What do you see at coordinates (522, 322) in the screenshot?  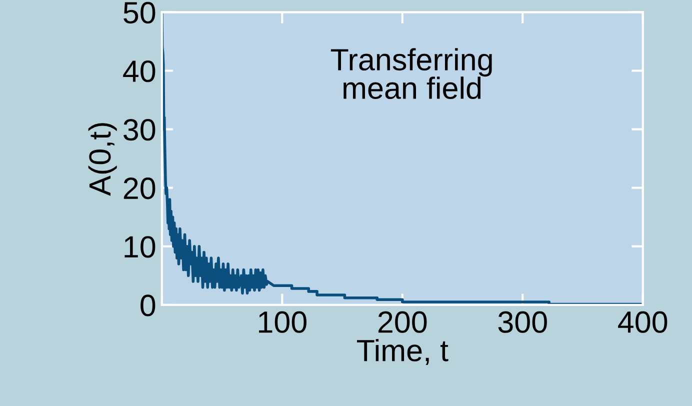 I see `x-tick-label: 300` at bounding box center [522, 322].